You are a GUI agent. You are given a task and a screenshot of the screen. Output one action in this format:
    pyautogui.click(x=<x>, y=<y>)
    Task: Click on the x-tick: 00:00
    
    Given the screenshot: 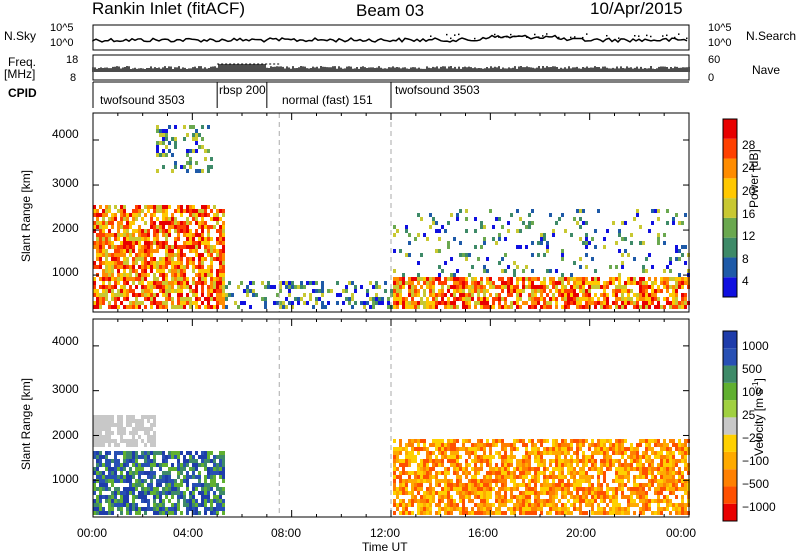 What is the action you would take?
    pyautogui.click(x=92, y=533)
    